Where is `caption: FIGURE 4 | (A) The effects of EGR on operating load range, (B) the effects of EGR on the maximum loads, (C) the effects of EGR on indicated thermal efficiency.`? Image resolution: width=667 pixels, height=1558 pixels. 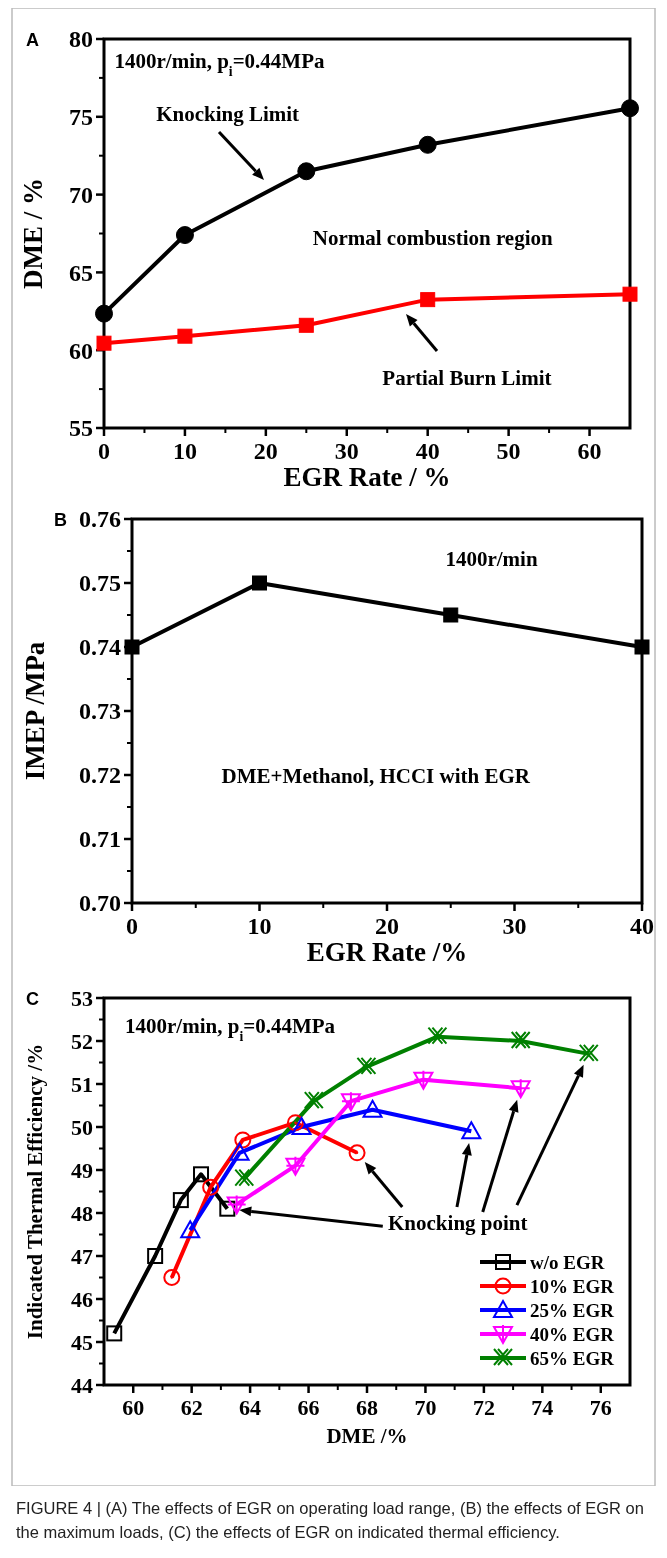
caption: FIGURE 4 | (A) The effects of EGR on operating load range, (B) the effects of EGR on the maximum loads, (C) the effects of EGR on indicated thermal efficiency. is located at coordinates (330, 1520).